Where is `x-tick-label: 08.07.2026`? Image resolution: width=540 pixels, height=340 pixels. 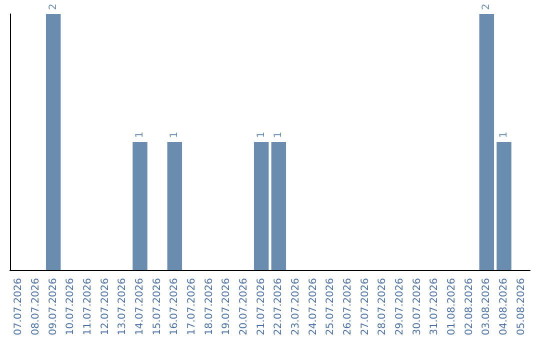
x-tick-label: 08.07.2026 is located at coordinates (36, 307).